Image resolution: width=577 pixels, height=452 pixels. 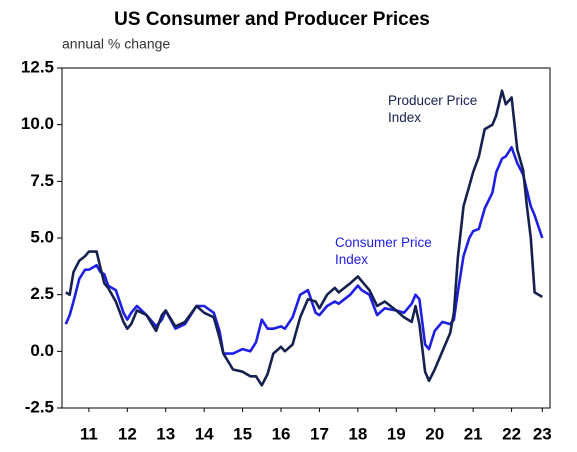 I want to click on chart-subtitle: annual % change, so click(x=116, y=44).